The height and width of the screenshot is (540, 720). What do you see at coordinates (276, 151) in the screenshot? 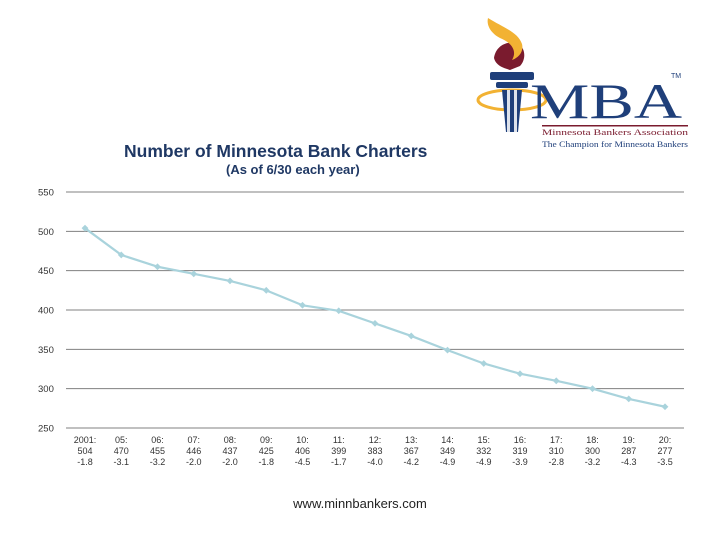
I see `chart-title: Number of Minnesota Bank Charters` at bounding box center [276, 151].